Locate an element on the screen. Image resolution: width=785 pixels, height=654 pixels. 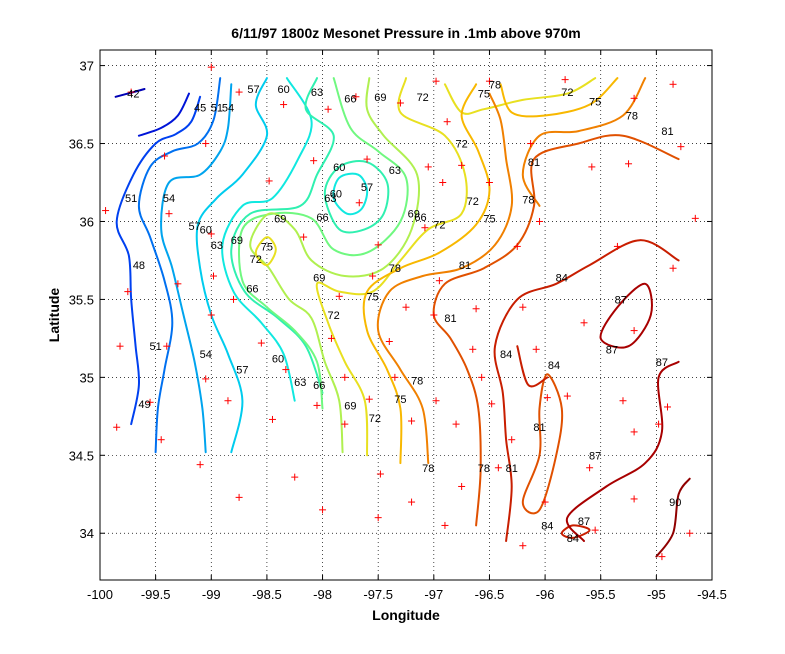
y-tick-label: 37 is located at coordinates (87, 66).